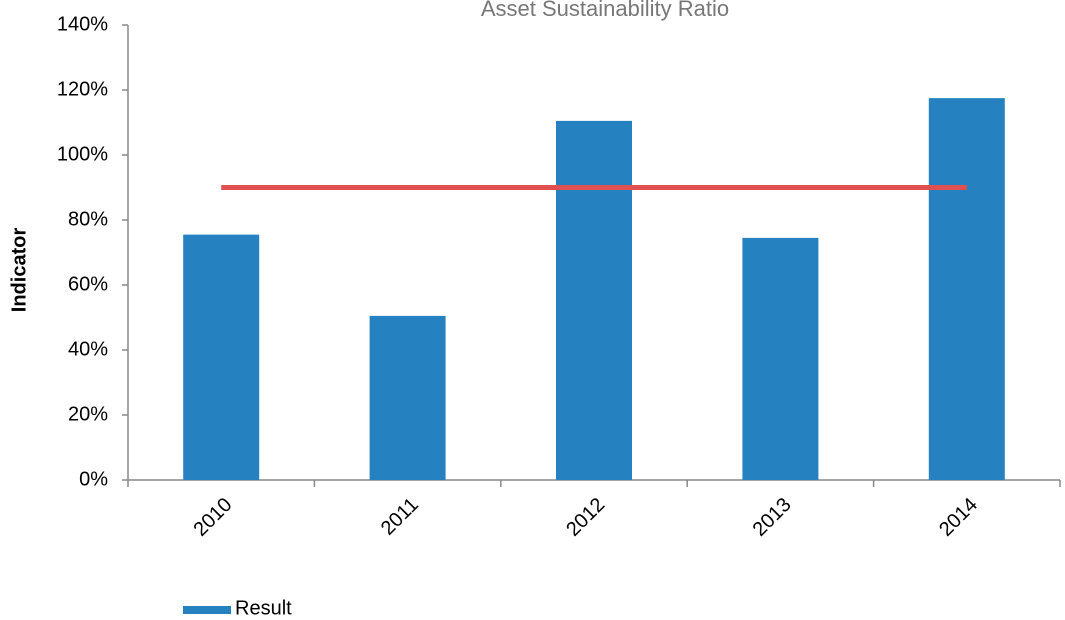 The height and width of the screenshot is (620, 1065). What do you see at coordinates (82, 89) in the screenshot?
I see `y-tick-label: 120%` at bounding box center [82, 89].